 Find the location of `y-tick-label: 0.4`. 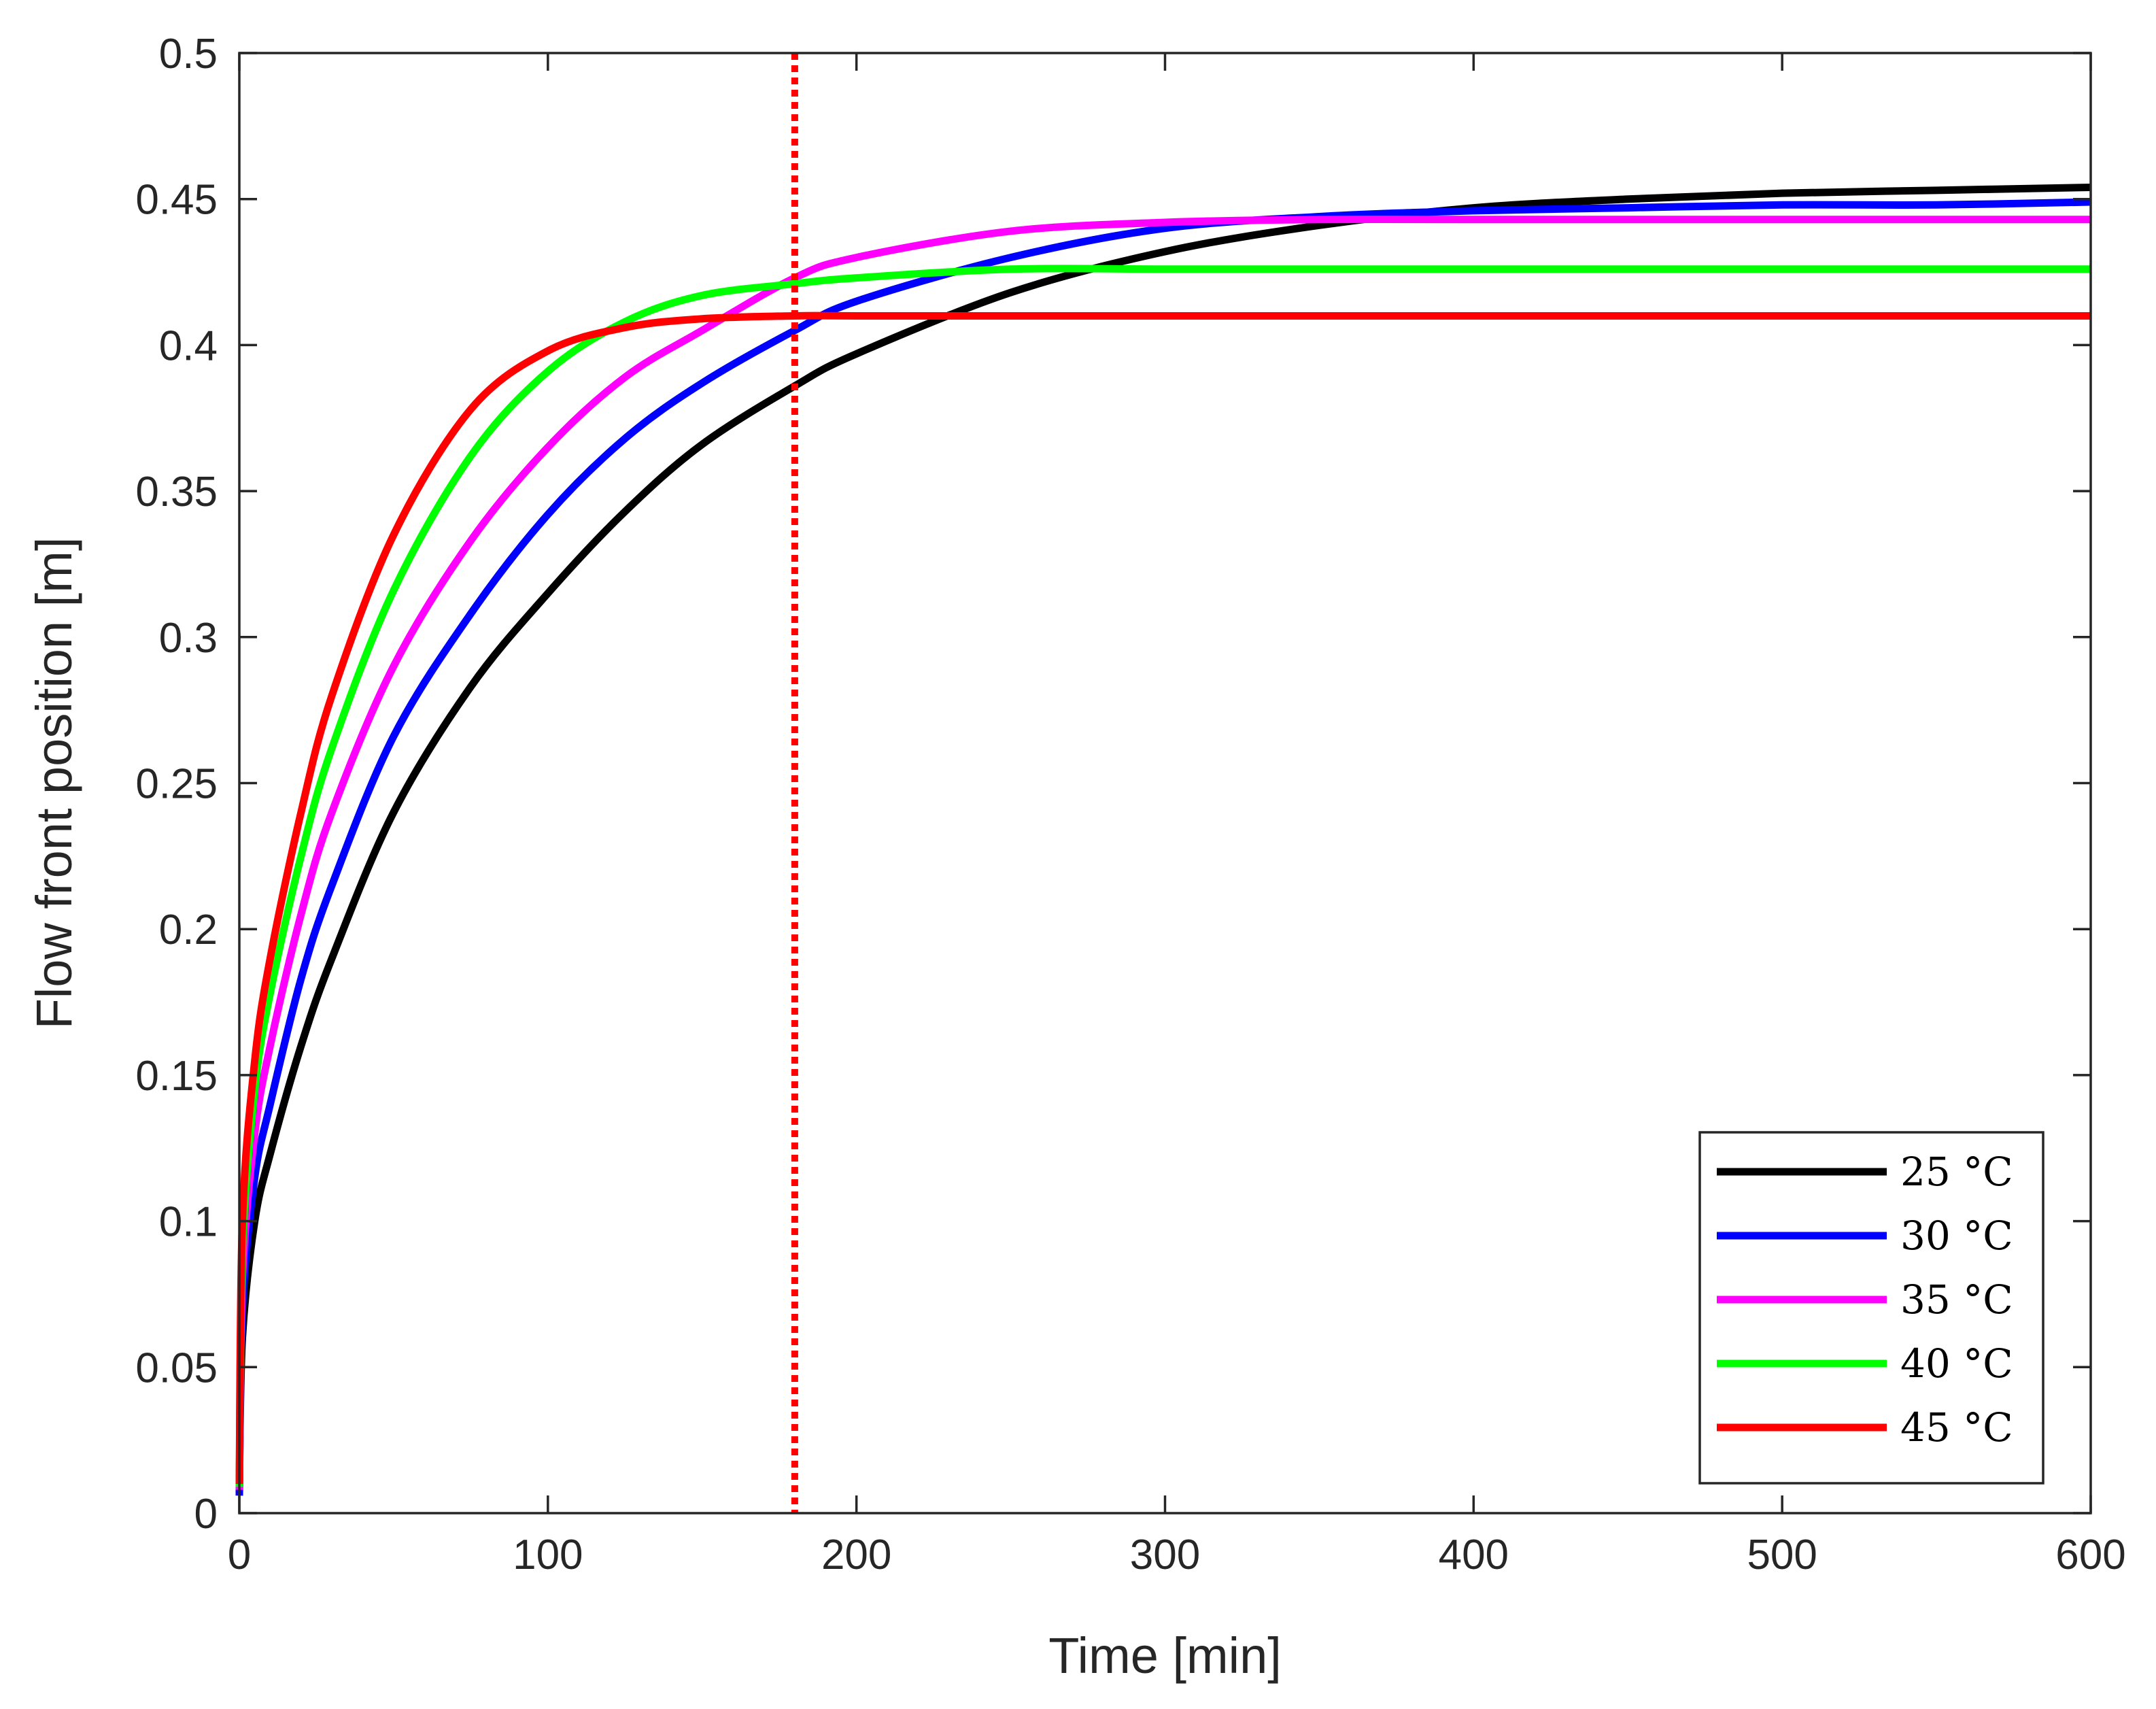

y-tick-label: 0.4 is located at coordinates (188, 345).